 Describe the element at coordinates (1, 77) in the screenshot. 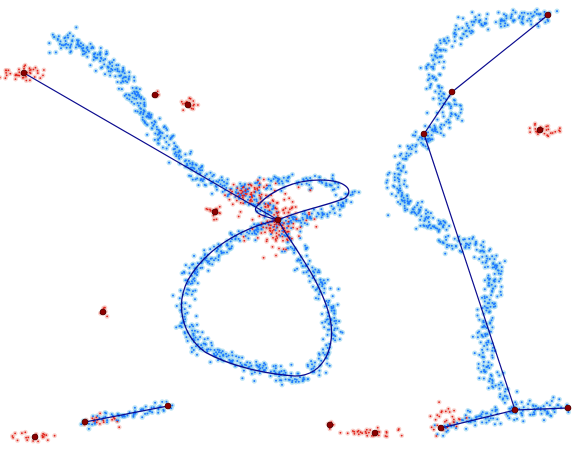

I see `point-halo` at that location.